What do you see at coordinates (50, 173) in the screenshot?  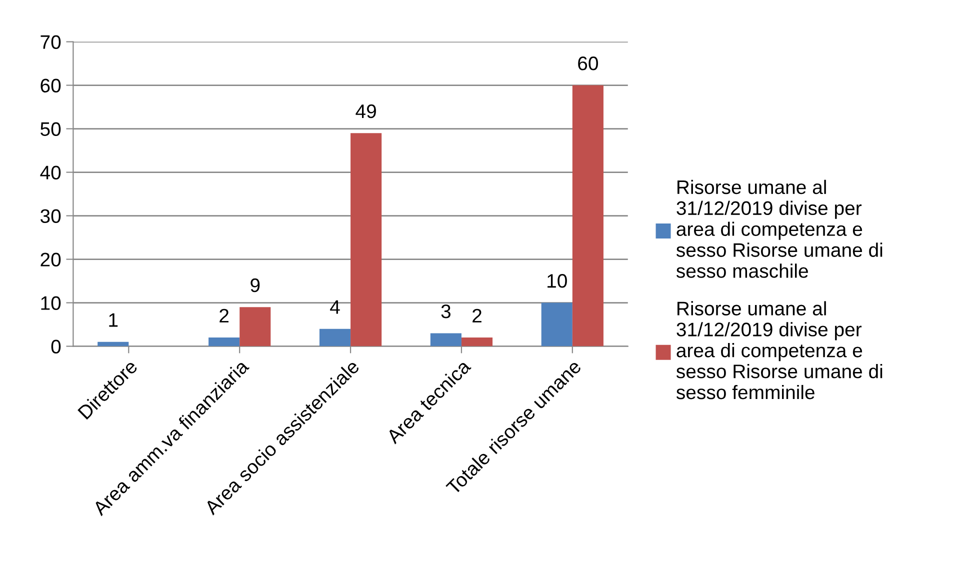 I see `y-tick-label: 40` at bounding box center [50, 173].